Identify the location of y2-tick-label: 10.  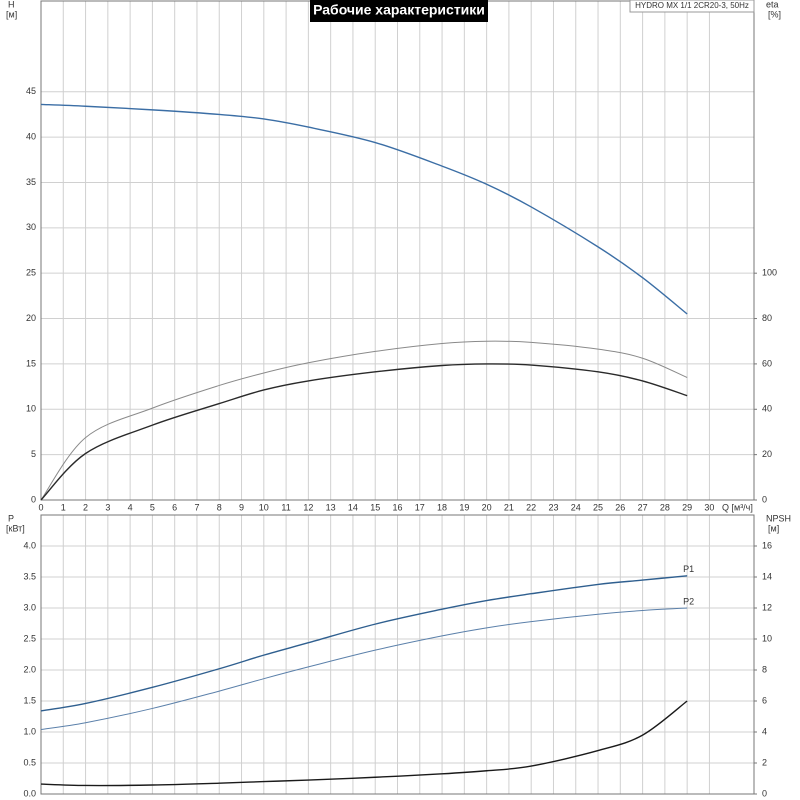
(767, 638).